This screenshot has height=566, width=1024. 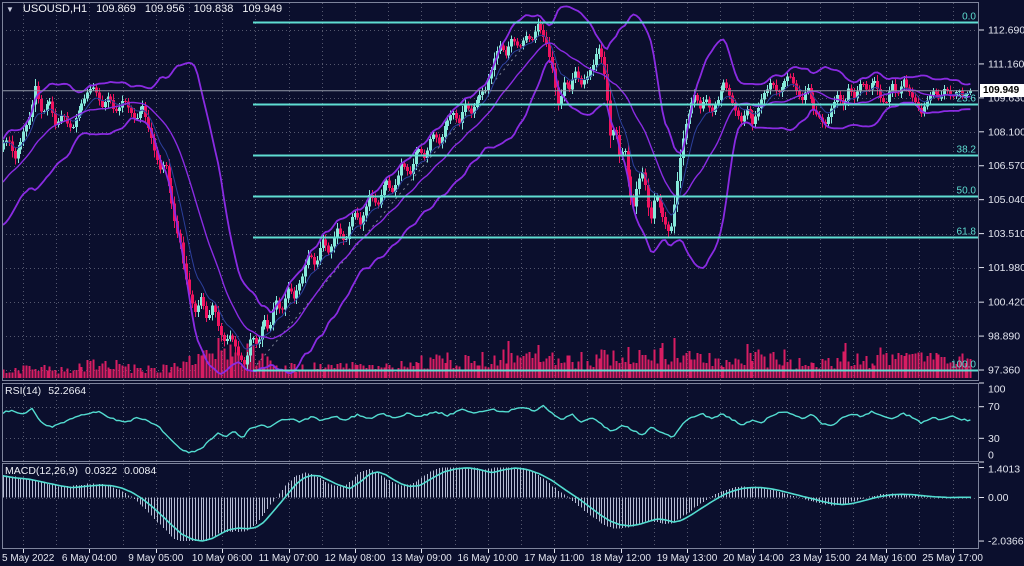 What do you see at coordinates (1002, 90) in the screenshot?
I see `current-price-tag: 109.949` at bounding box center [1002, 90].